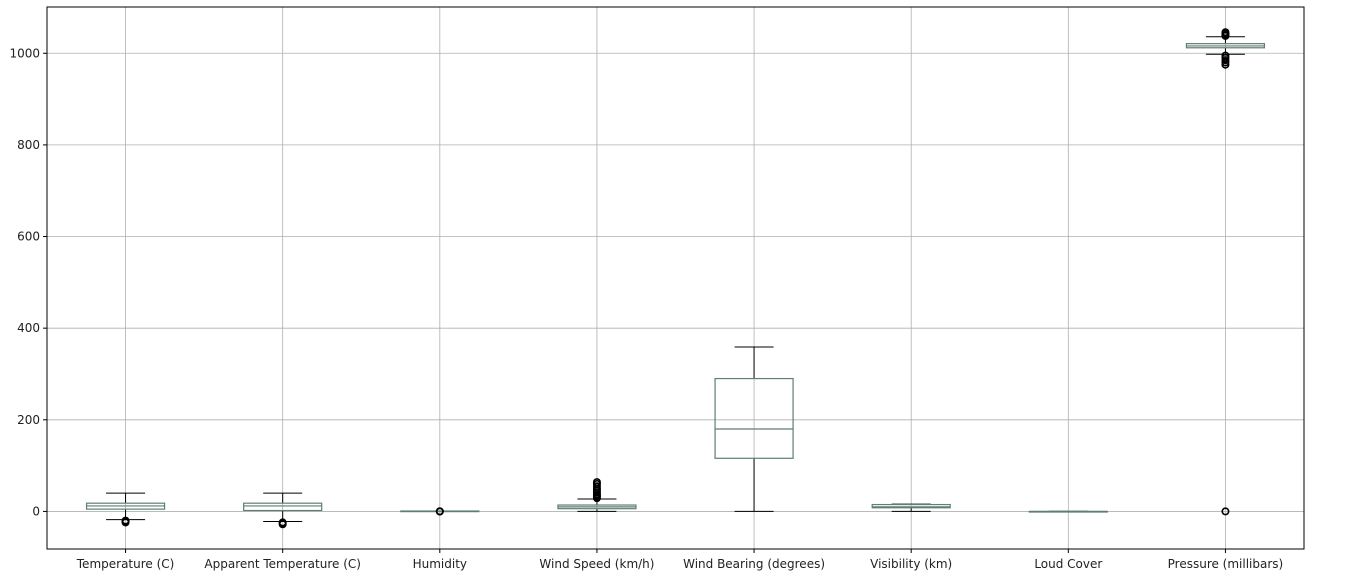 This screenshot has height=583, width=1347. Describe the element at coordinates (1068, 564) in the screenshot. I see `x-tick-label: Loud Cover` at that location.